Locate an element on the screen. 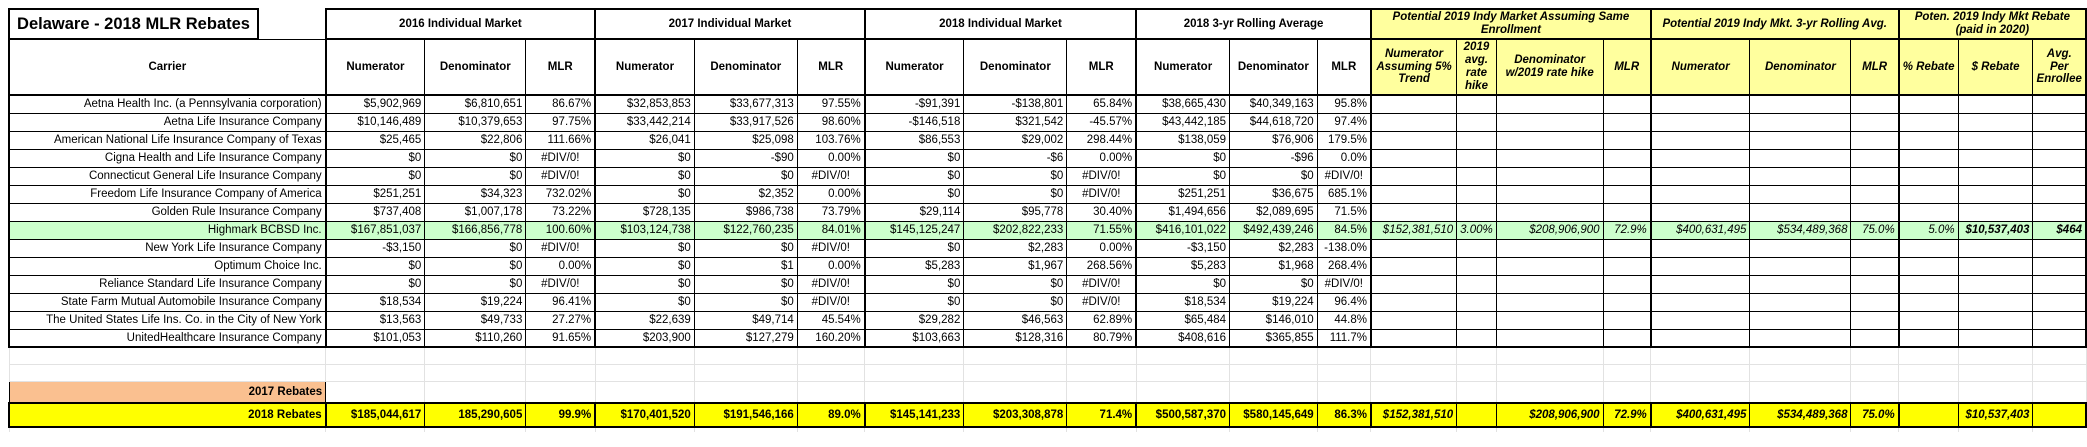  rebates-2018-total-cell: $203,308,878 is located at coordinates (1015, 415).